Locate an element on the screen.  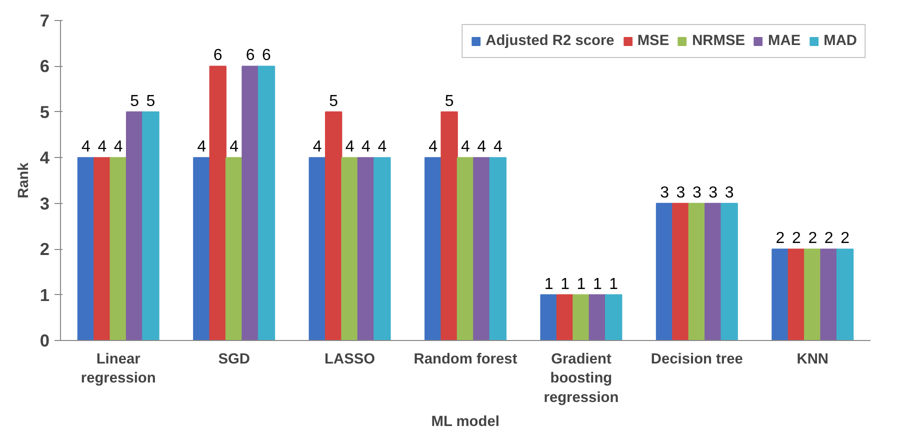
legend-label: MSE is located at coordinates (653, 41).